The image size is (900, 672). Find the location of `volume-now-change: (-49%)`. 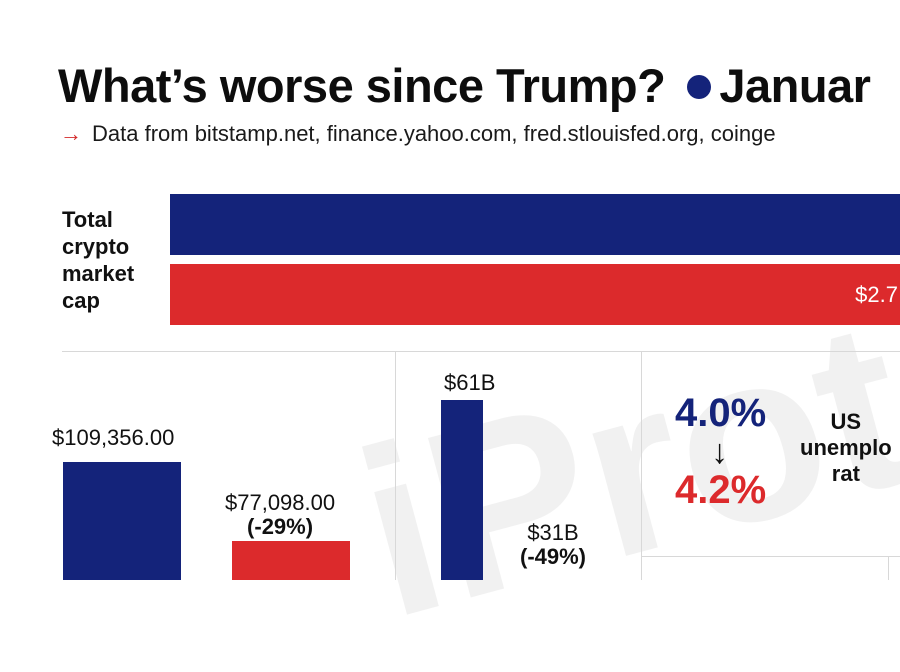

volume-now-change: (-49%) is located at coordinates (553, 556).